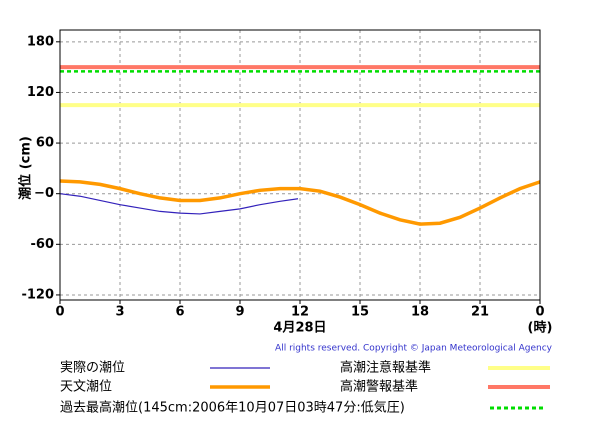 This screenshot has width=600, height=440. I want to click on y-tick-label: -120, so click(37, 294).